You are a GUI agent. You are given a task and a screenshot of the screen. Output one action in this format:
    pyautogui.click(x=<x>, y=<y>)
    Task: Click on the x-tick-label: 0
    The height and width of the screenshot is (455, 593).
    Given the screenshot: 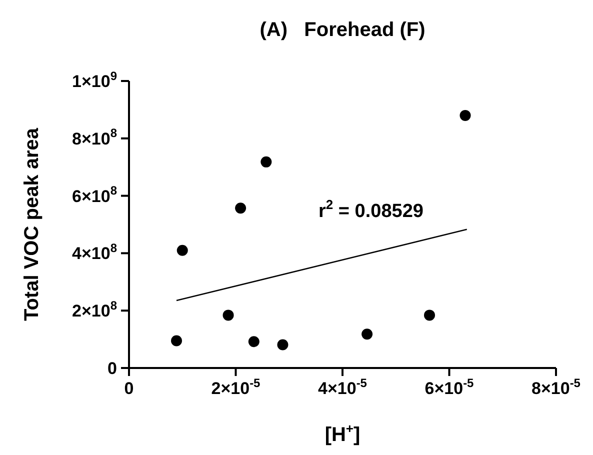 What is the action you would take?
    pyautogui.click(x=129, y=388)
    